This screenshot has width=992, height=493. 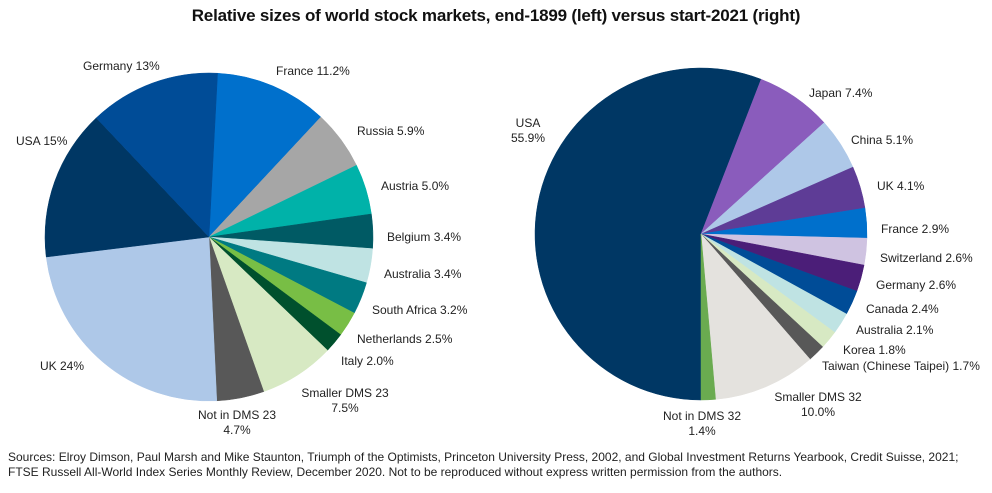 I want to click on slice-label-netherlands: Netherlands 2.5%, so click(x=405, y=339).